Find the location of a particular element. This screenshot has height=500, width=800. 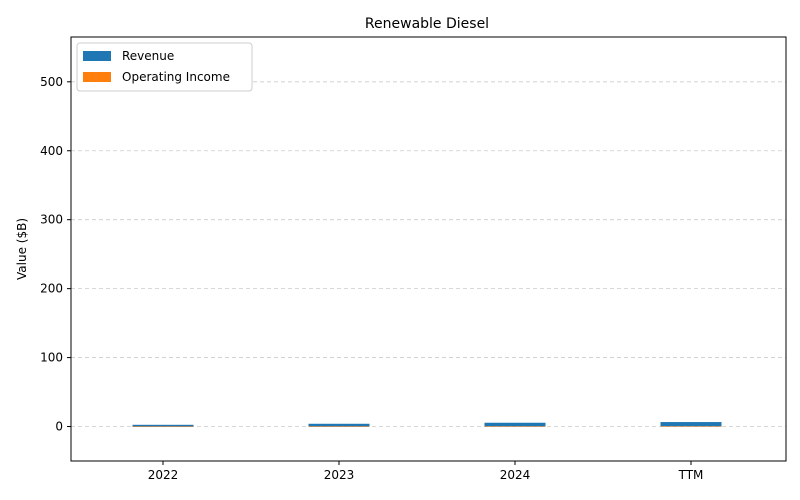

y-axis-label: Value ($B) is located at coordinates (22, 249).